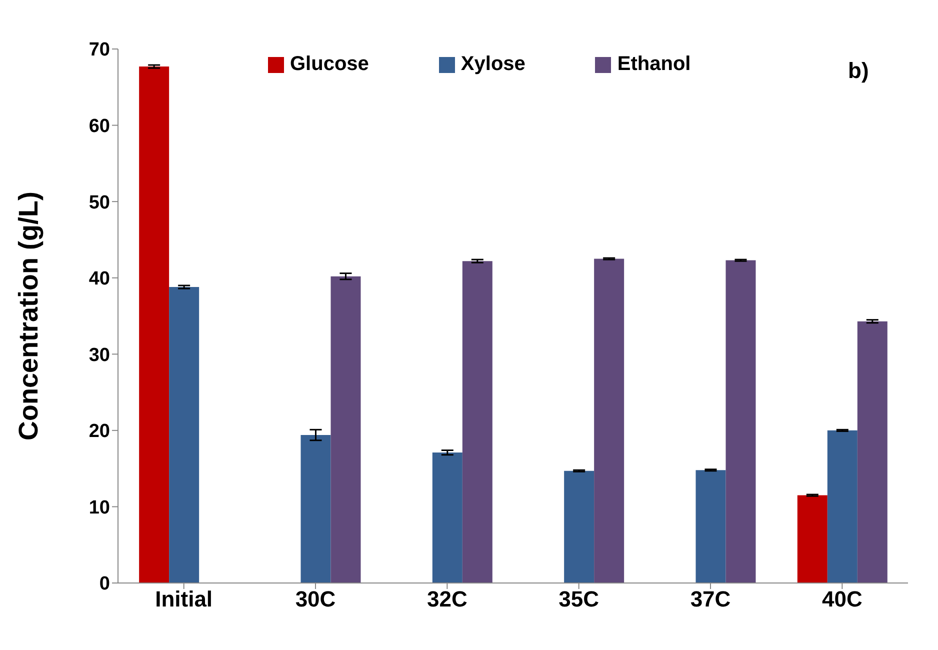  What do you see at coordinates (329, 64) in the screenshot?
I see `legend-label: Glucose` at bounding box center [329, 64].